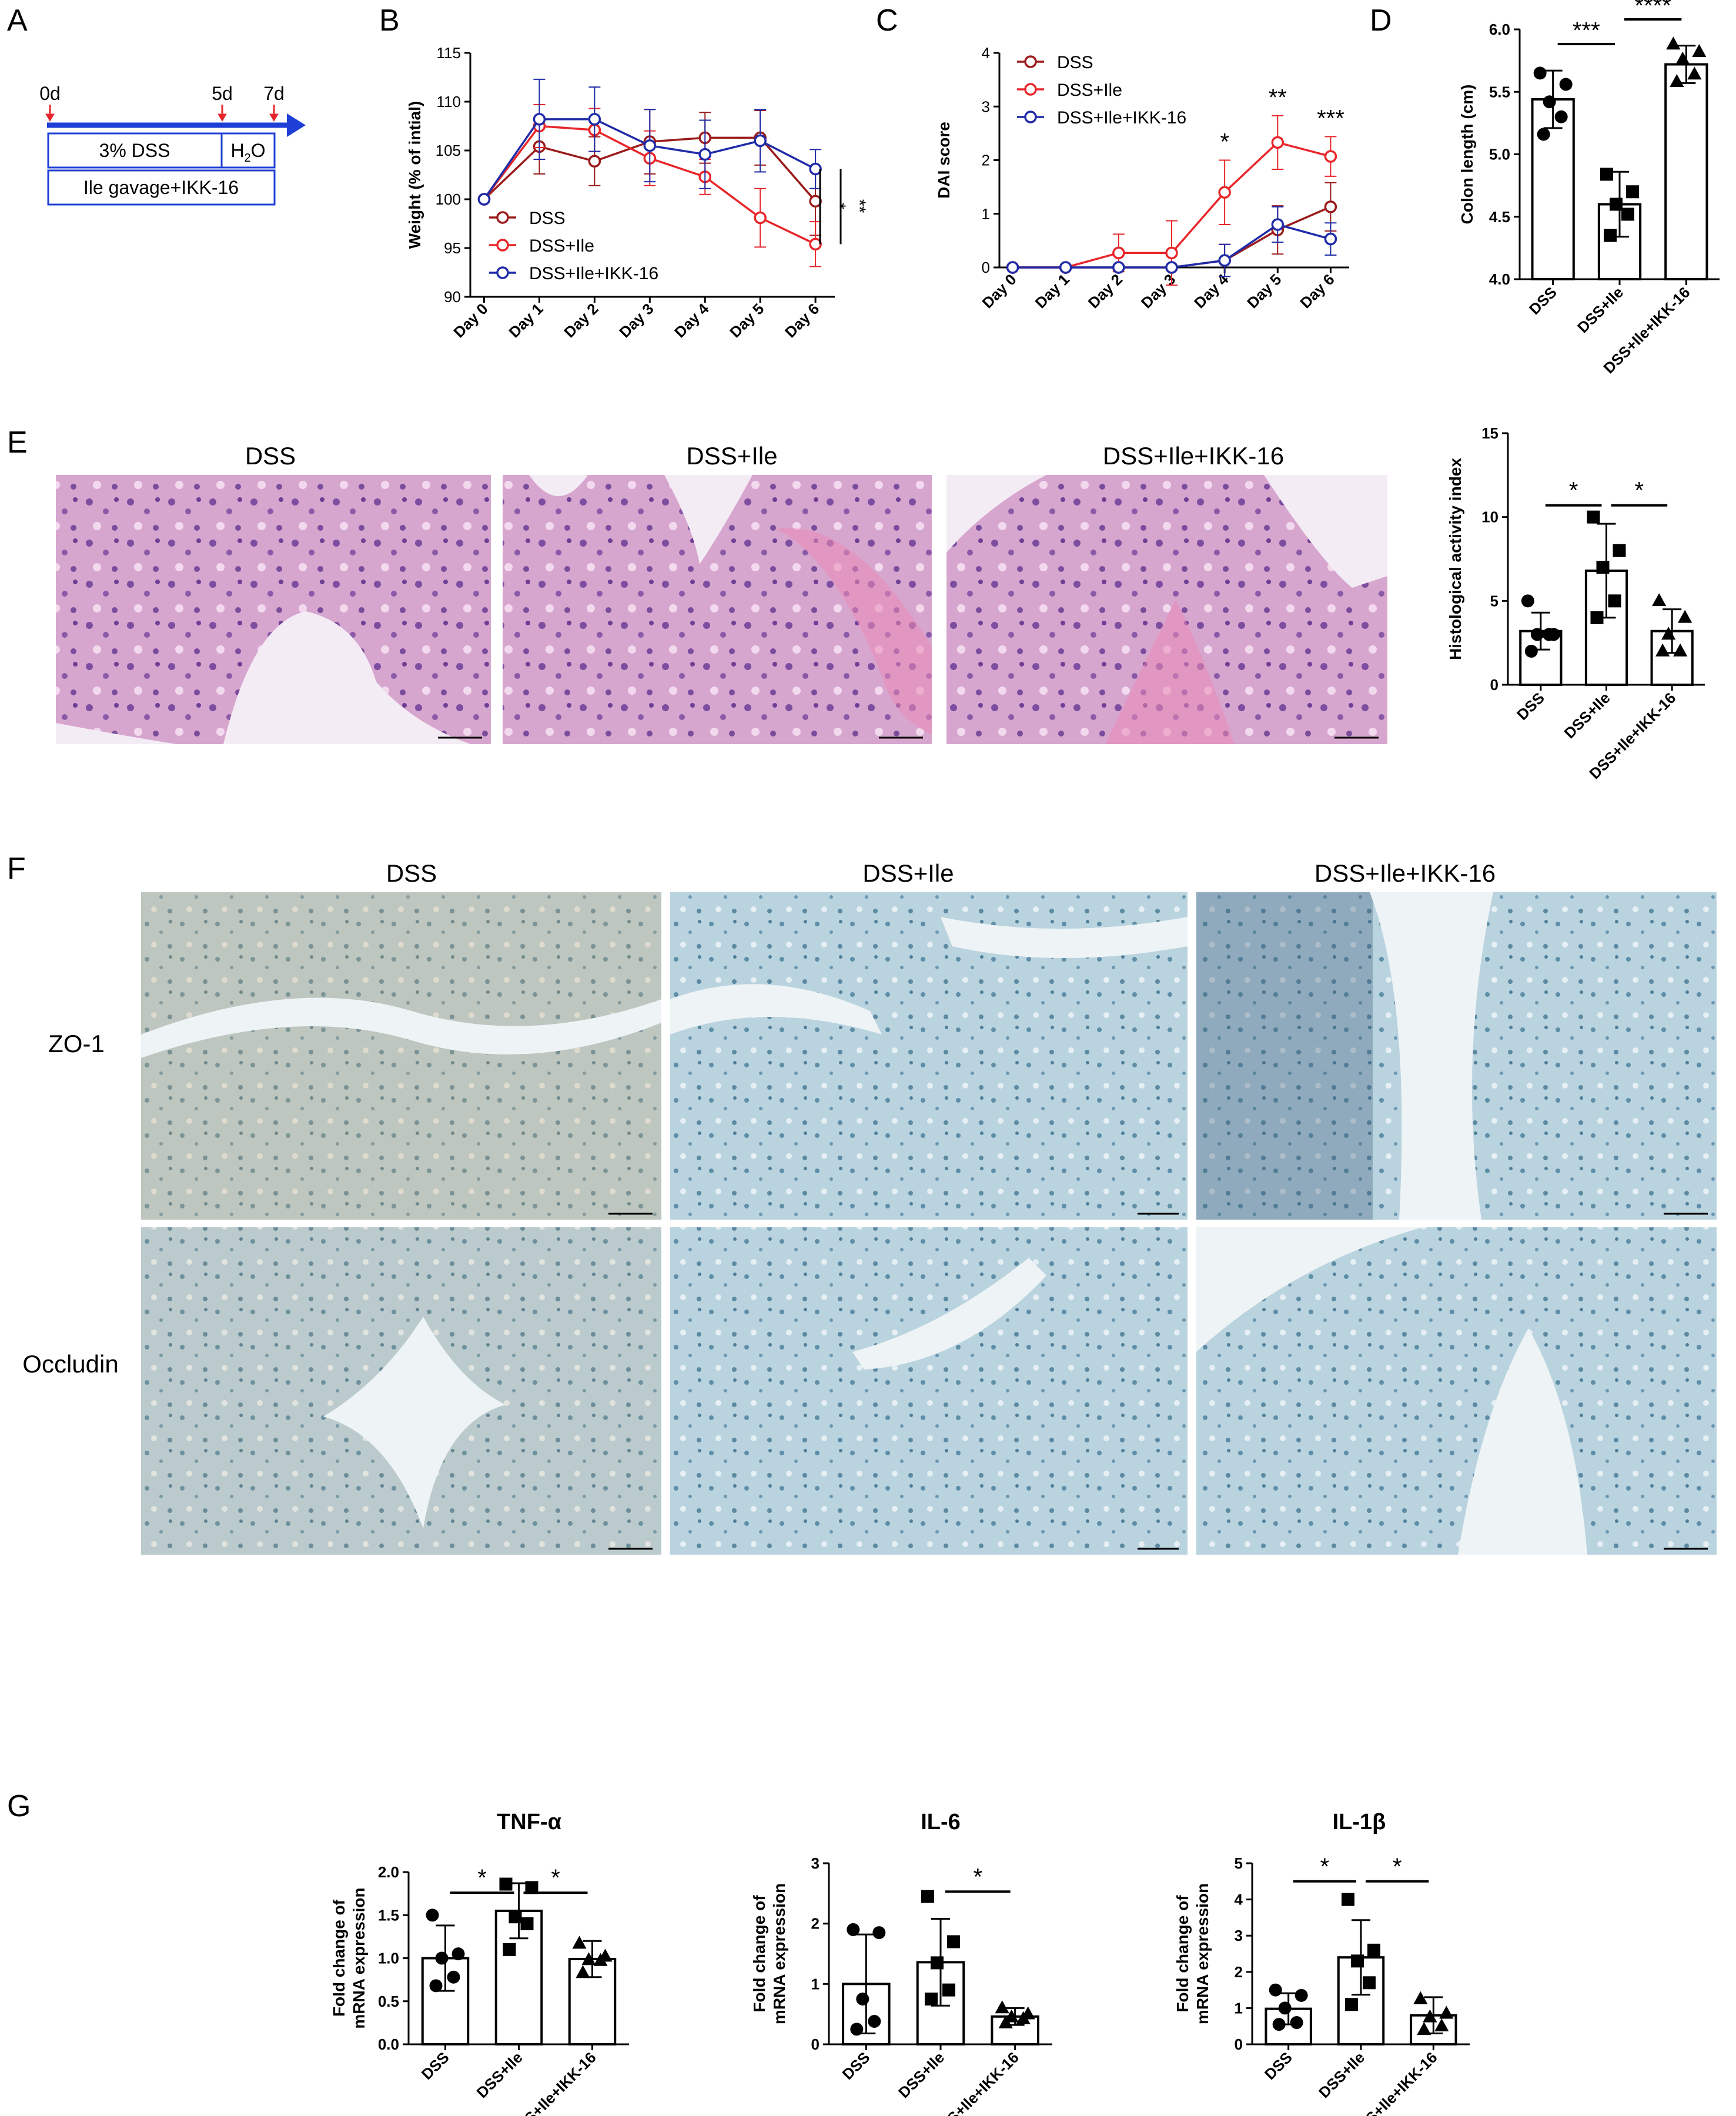  What do you see at coordinates (274, 93) in the screenshot?
I see `day-label-7: 7d` at bounding box center [274, 93].